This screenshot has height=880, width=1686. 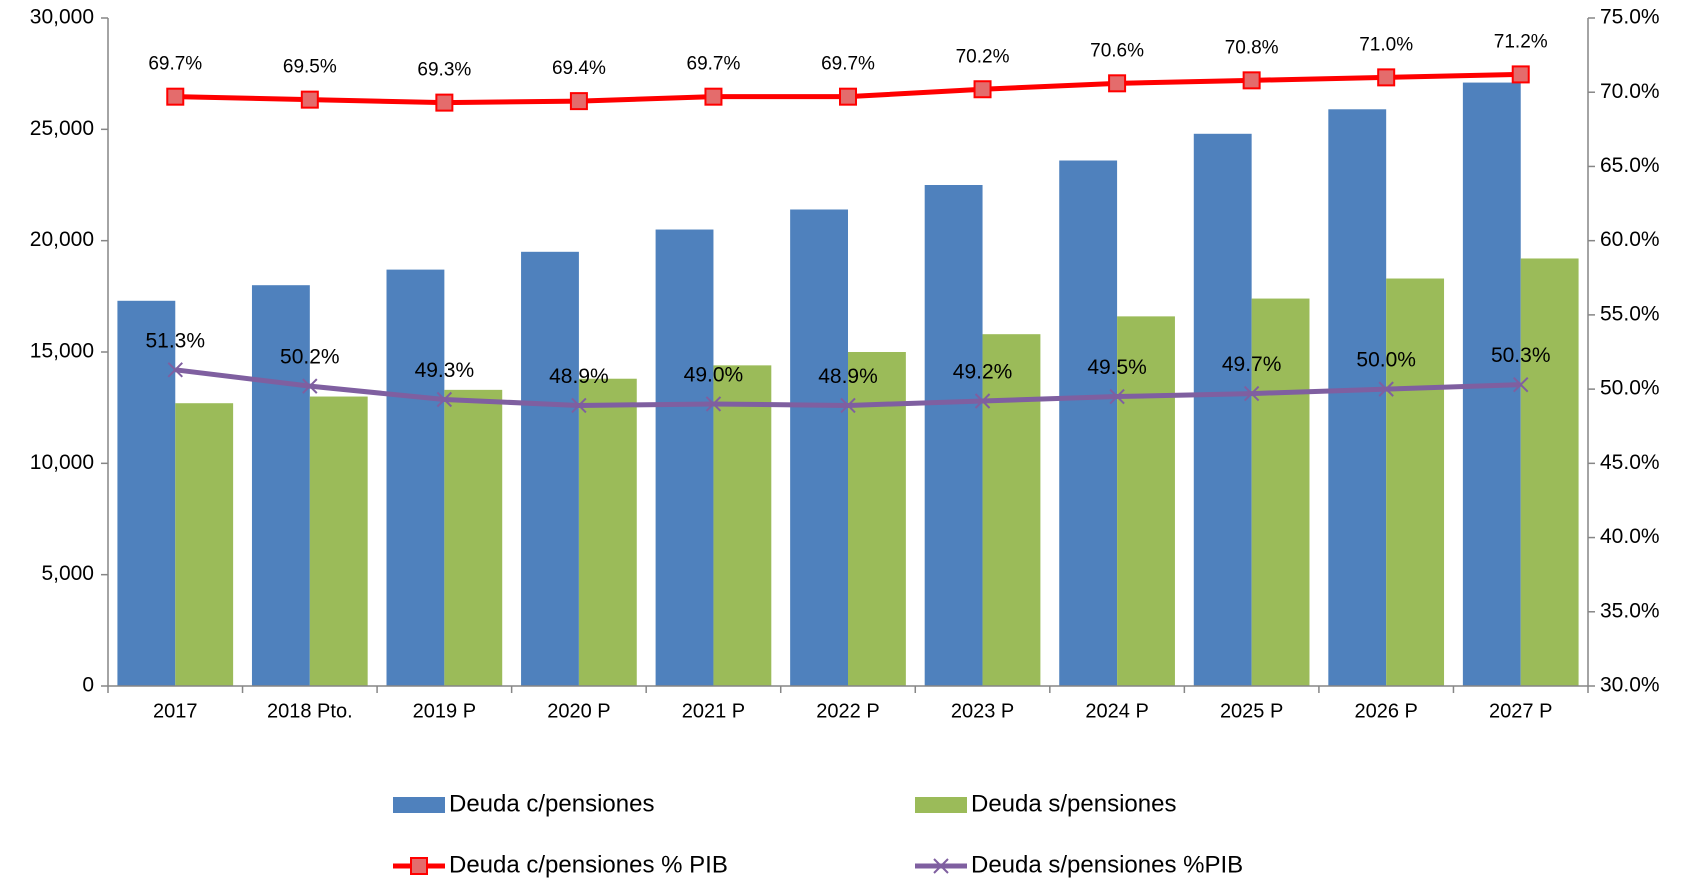 What do you see at coordinates (1630, 685) in the screenshot?
I see `y2-tick-label: 30.0%` at bounding box center [1630, 685].